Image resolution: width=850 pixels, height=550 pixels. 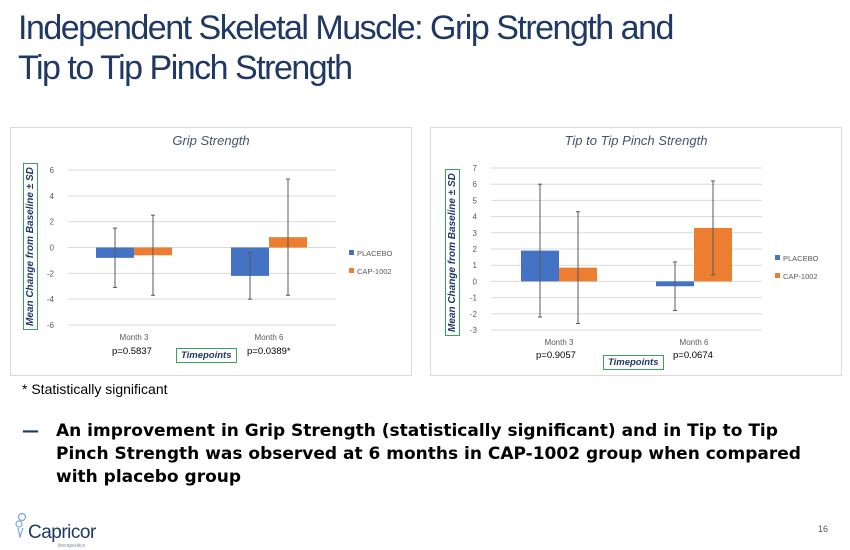 What do you see at coordinates (475, 233) in the screenshot?
I see `y-tick-label: 3` at bounding box center [475, 233].